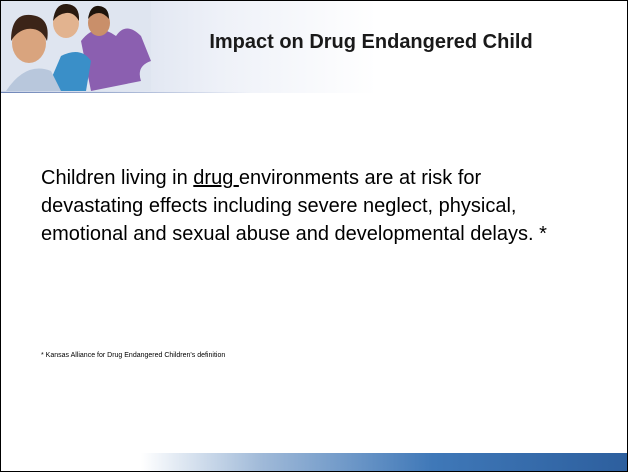 The height and width of the screenshot is (472, 628). Describe the element at coordinates (117, 178) in the screenshot. I see `body-text-part: Children living in` at that location.